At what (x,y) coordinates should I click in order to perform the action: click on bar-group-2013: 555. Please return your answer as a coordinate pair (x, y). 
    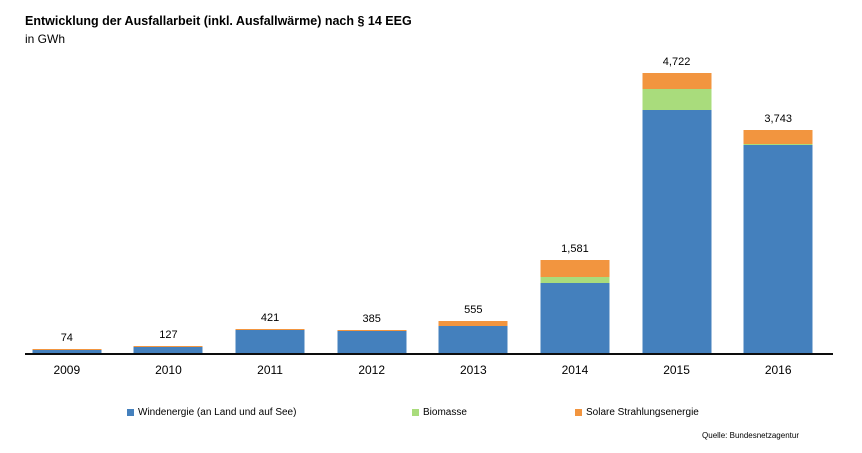
    Looking at the image, I should click on (474, 197).